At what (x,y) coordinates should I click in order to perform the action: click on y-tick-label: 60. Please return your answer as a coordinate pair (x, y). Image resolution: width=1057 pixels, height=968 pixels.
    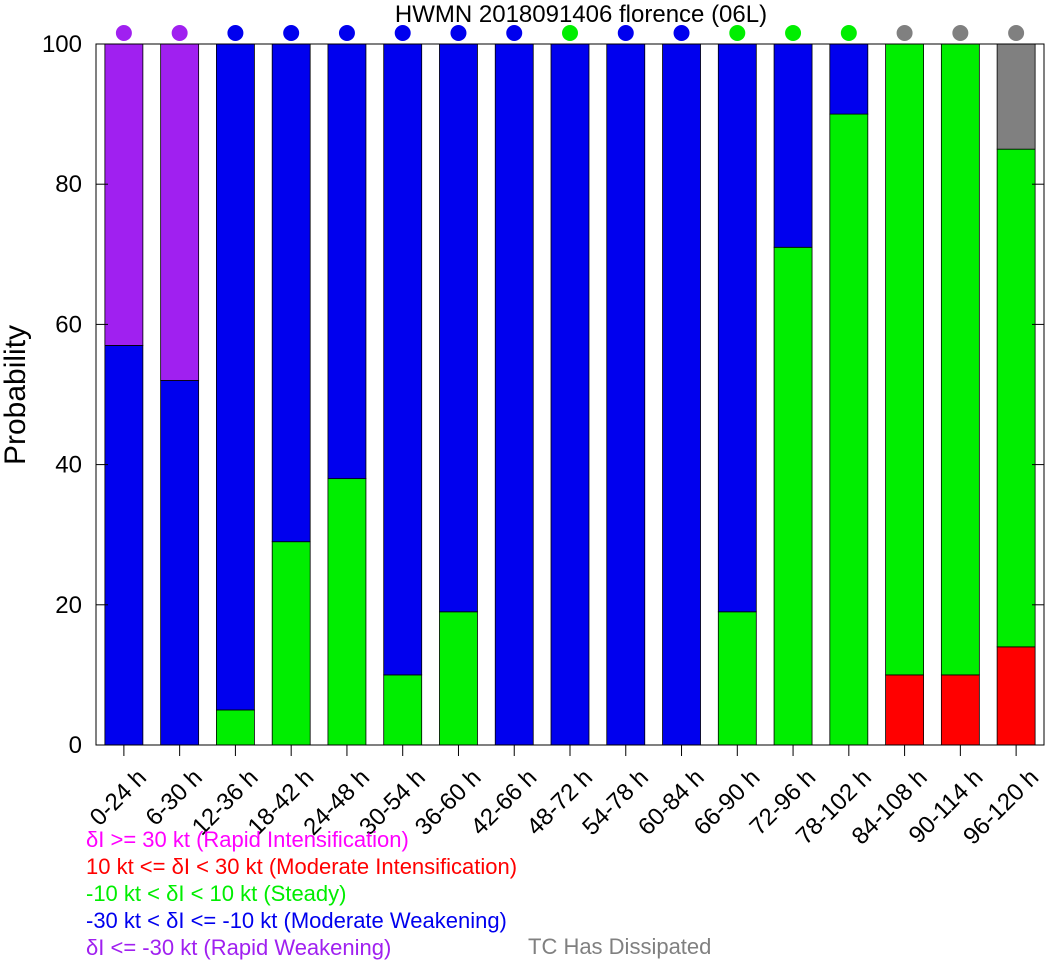
    Looking at the image, I should click on (68, 324).